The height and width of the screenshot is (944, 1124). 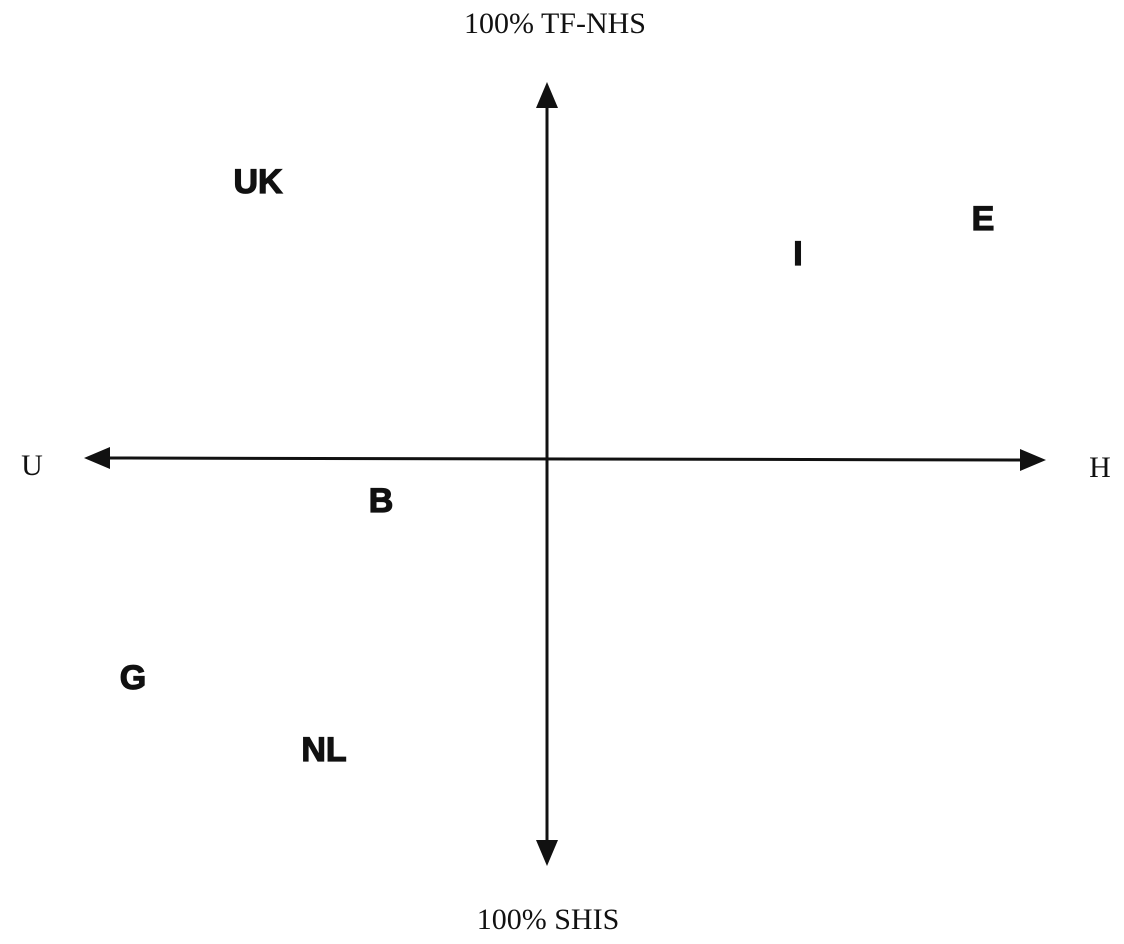 I want to click on country-label: I, so click(x=797, y=254).